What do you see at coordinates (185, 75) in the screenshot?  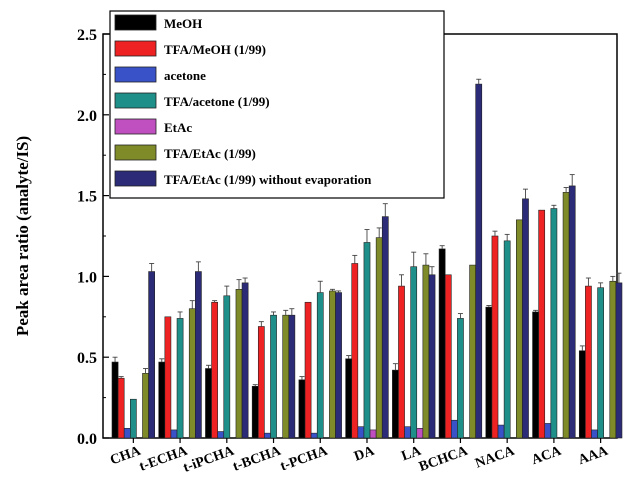 I see `legend-label: acetone` at bounding box center [185, 75].